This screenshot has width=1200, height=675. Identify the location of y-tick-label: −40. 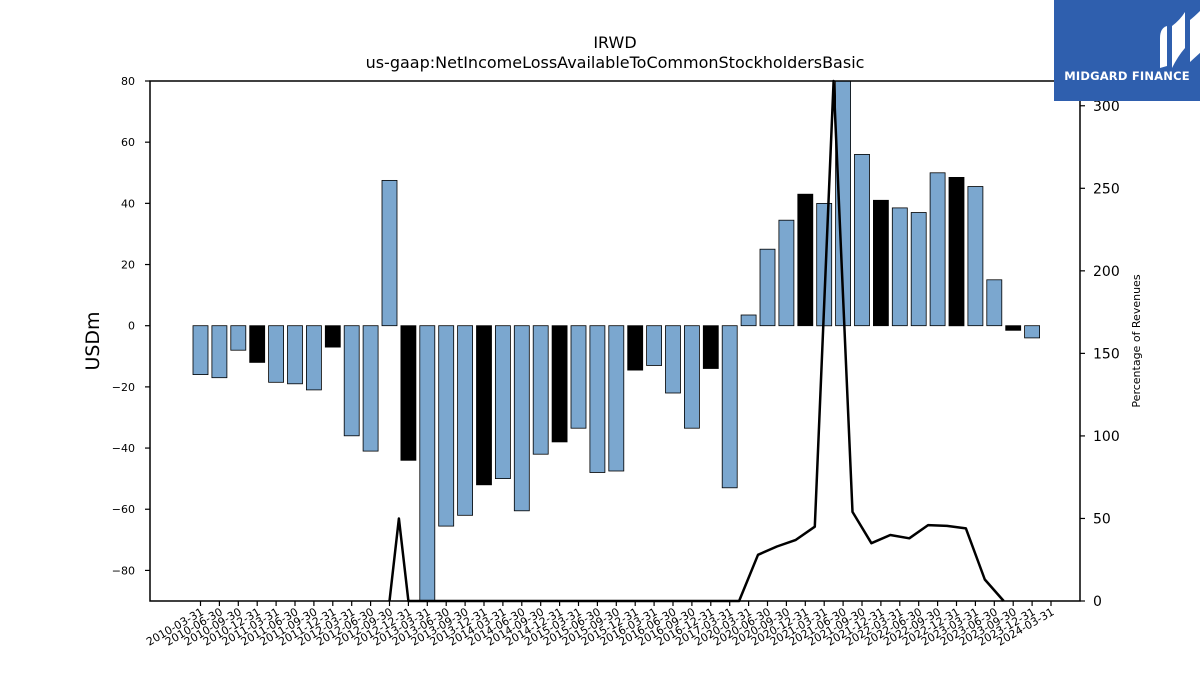
(123, 448).